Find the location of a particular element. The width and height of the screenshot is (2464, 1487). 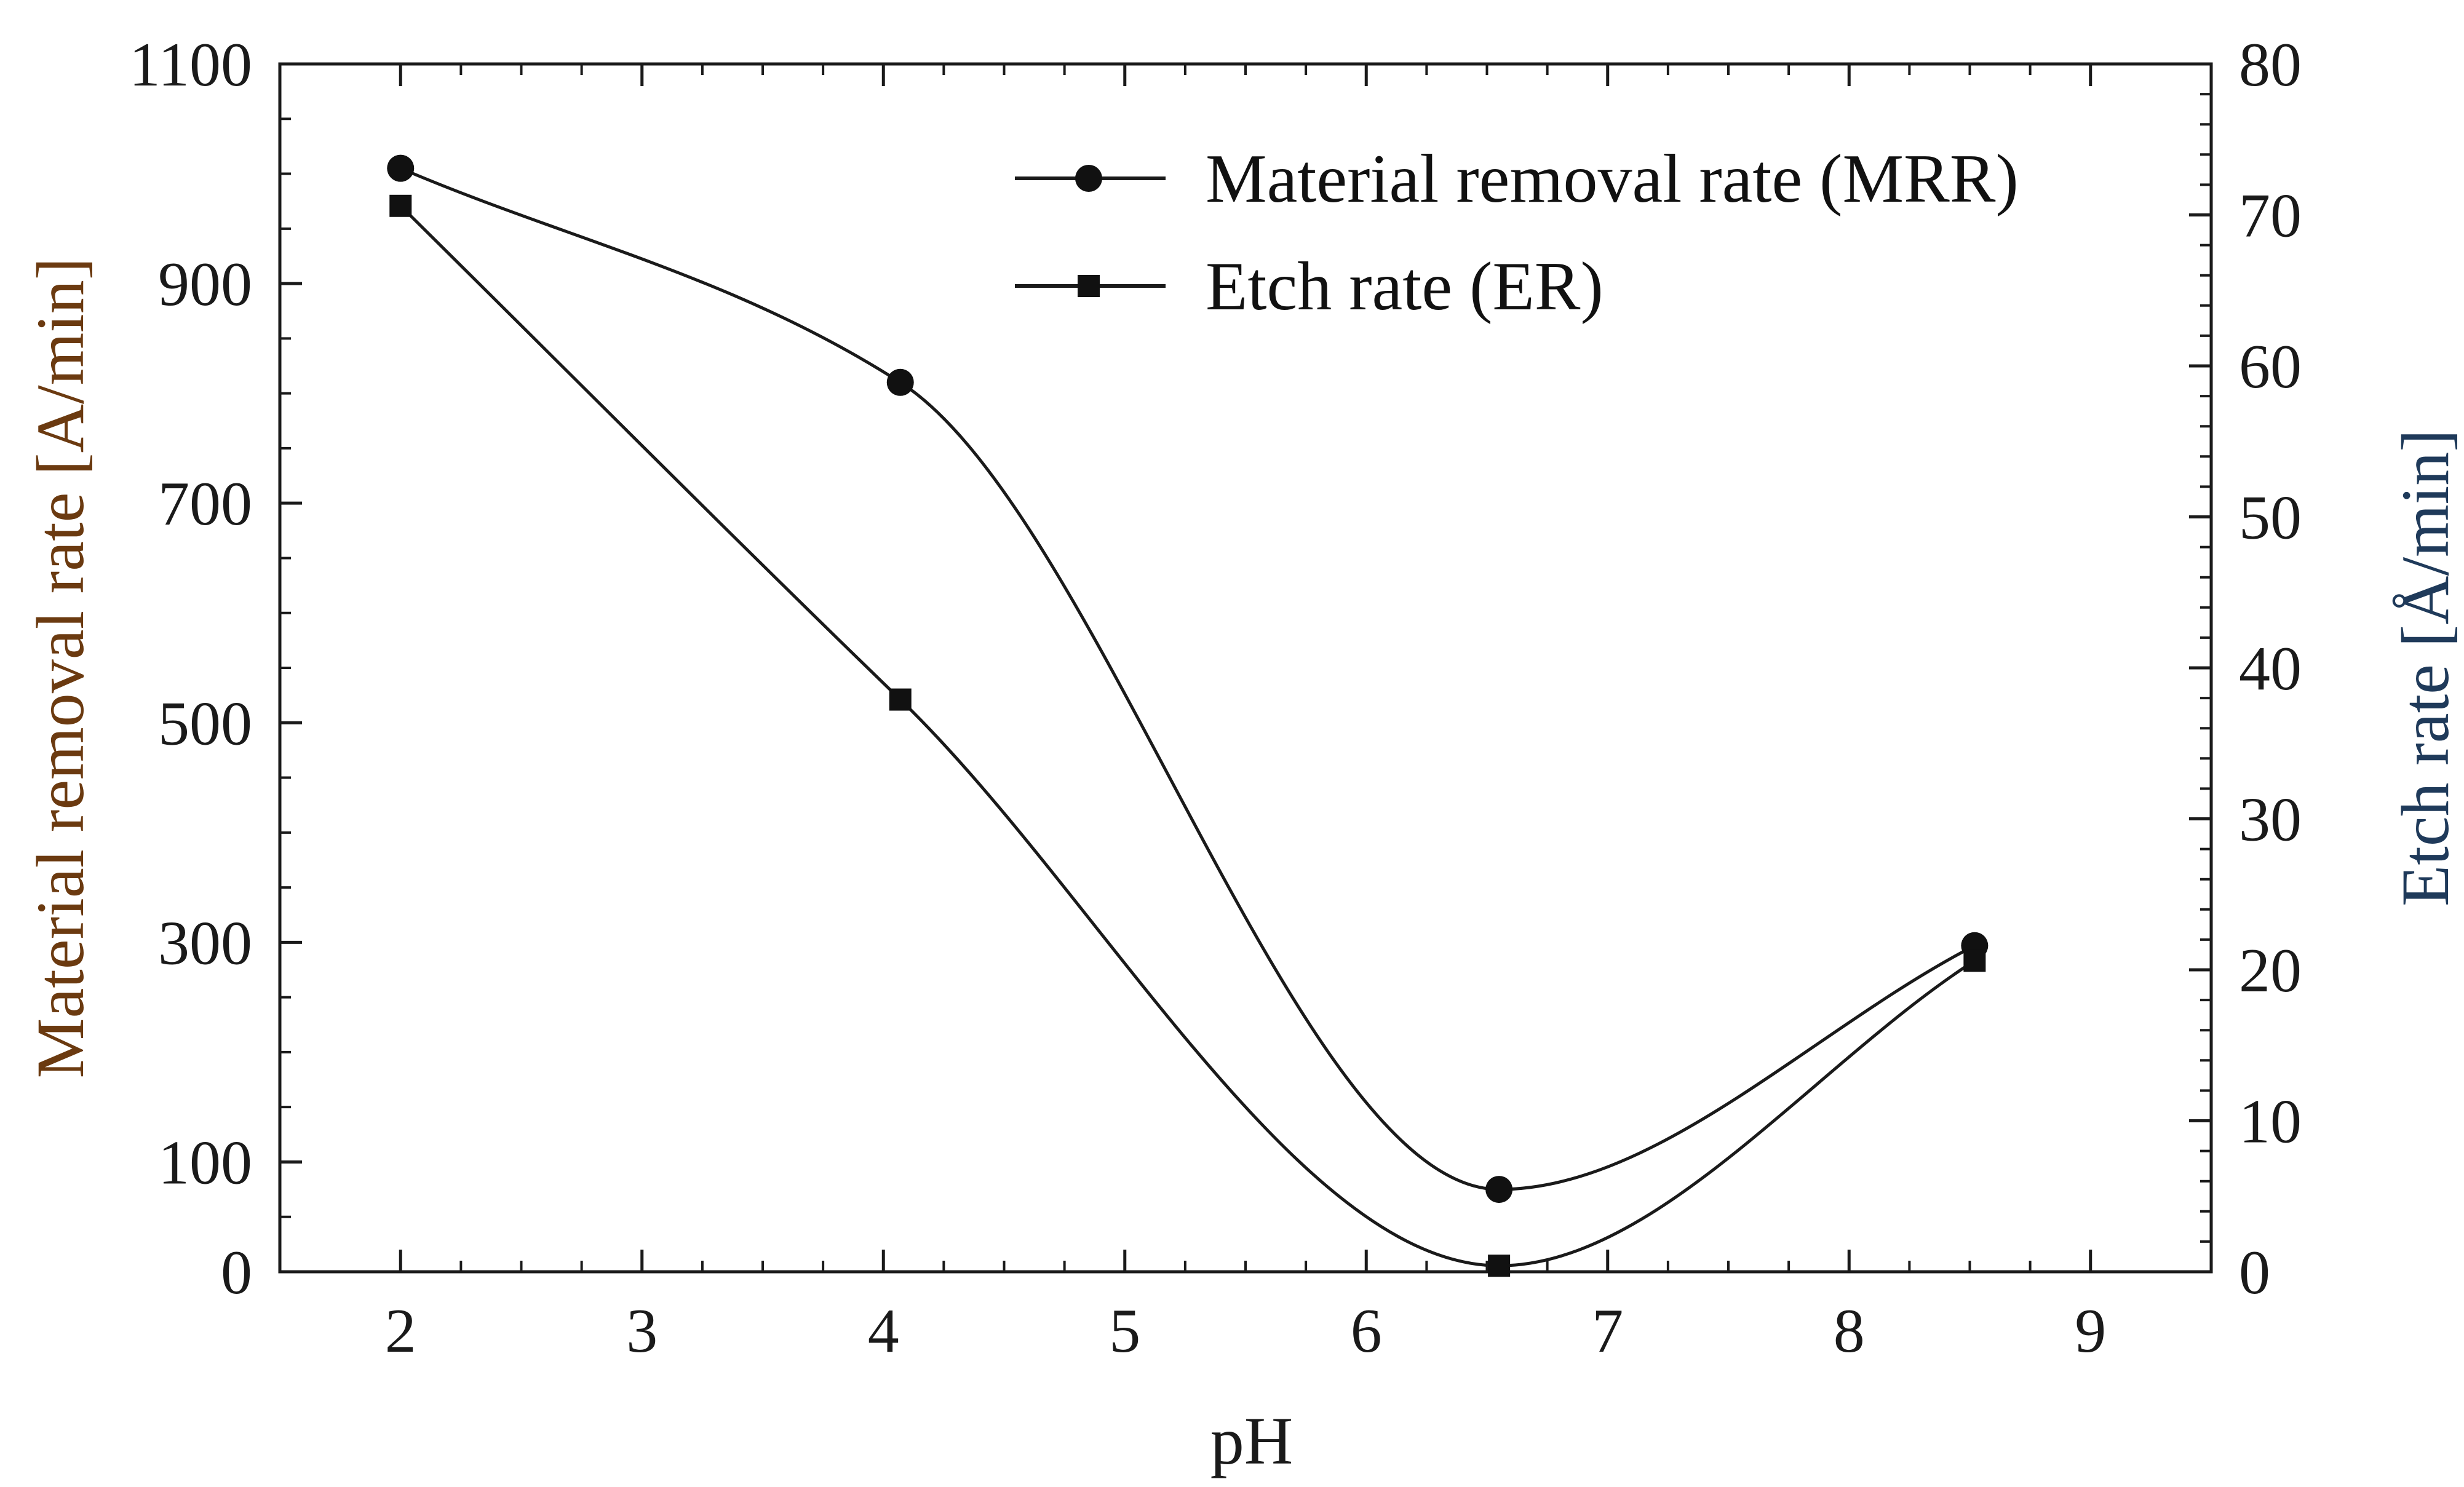

x-tick-label: 8 is located at coordinates (1849, 1331).